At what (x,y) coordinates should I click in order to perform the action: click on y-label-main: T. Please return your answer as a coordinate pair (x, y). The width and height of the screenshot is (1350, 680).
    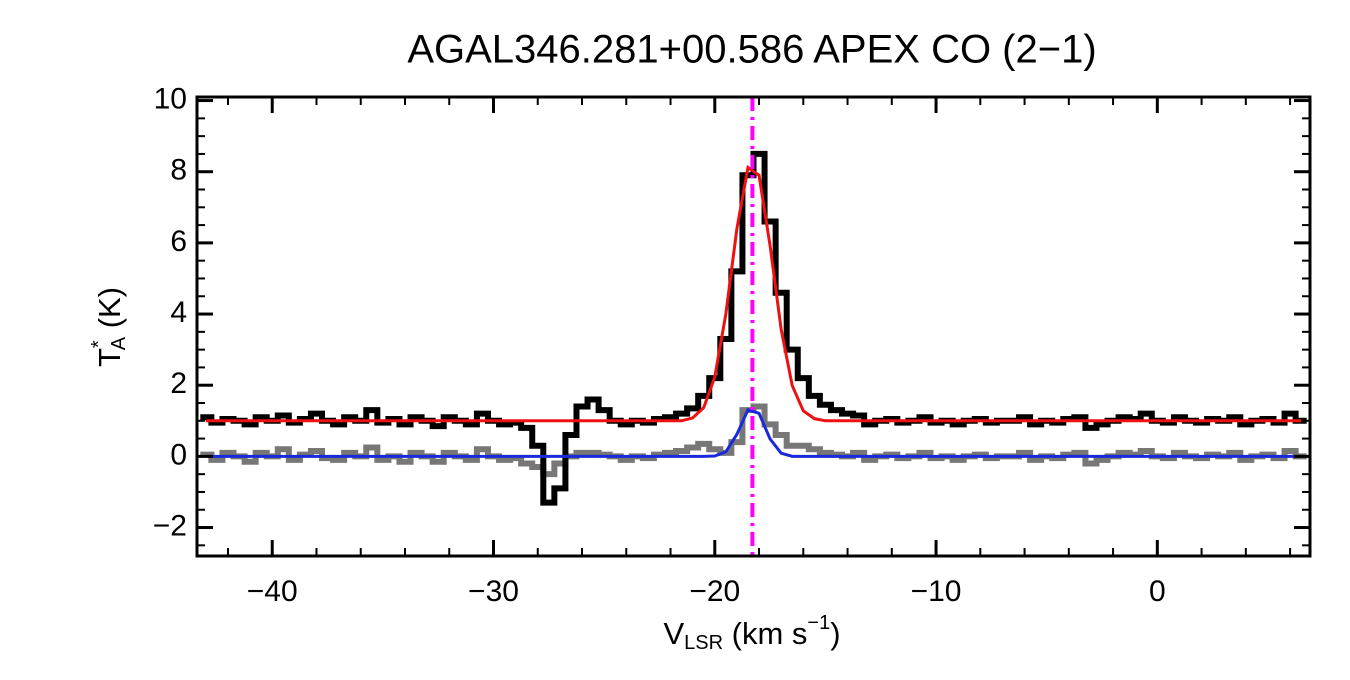
    Looking at the image, I should click on (109, 357).